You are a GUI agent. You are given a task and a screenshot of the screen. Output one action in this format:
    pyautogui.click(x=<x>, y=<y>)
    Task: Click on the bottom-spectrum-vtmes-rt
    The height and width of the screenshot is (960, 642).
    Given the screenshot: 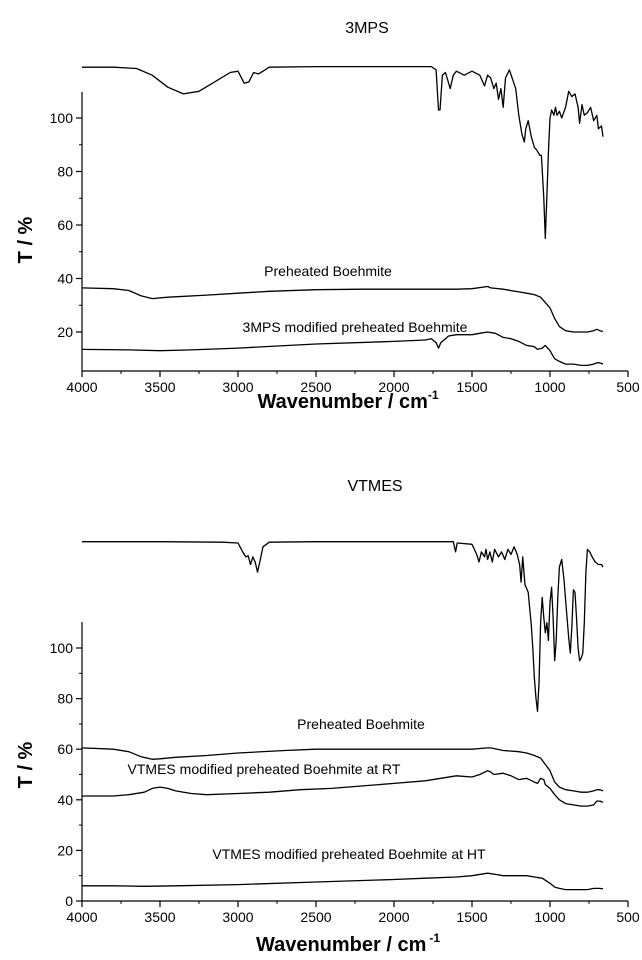 What is the action you would take?
    pyautogui.click(x=343, y=788)
    